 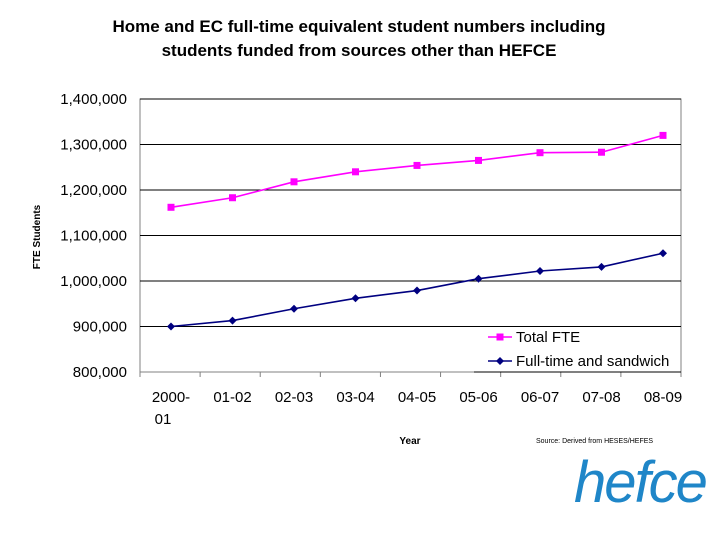 What do you see at coordinates (355, 397) in the screenshot?
I see `x-tick-label: 03-04` at bounding box center [355, 397].